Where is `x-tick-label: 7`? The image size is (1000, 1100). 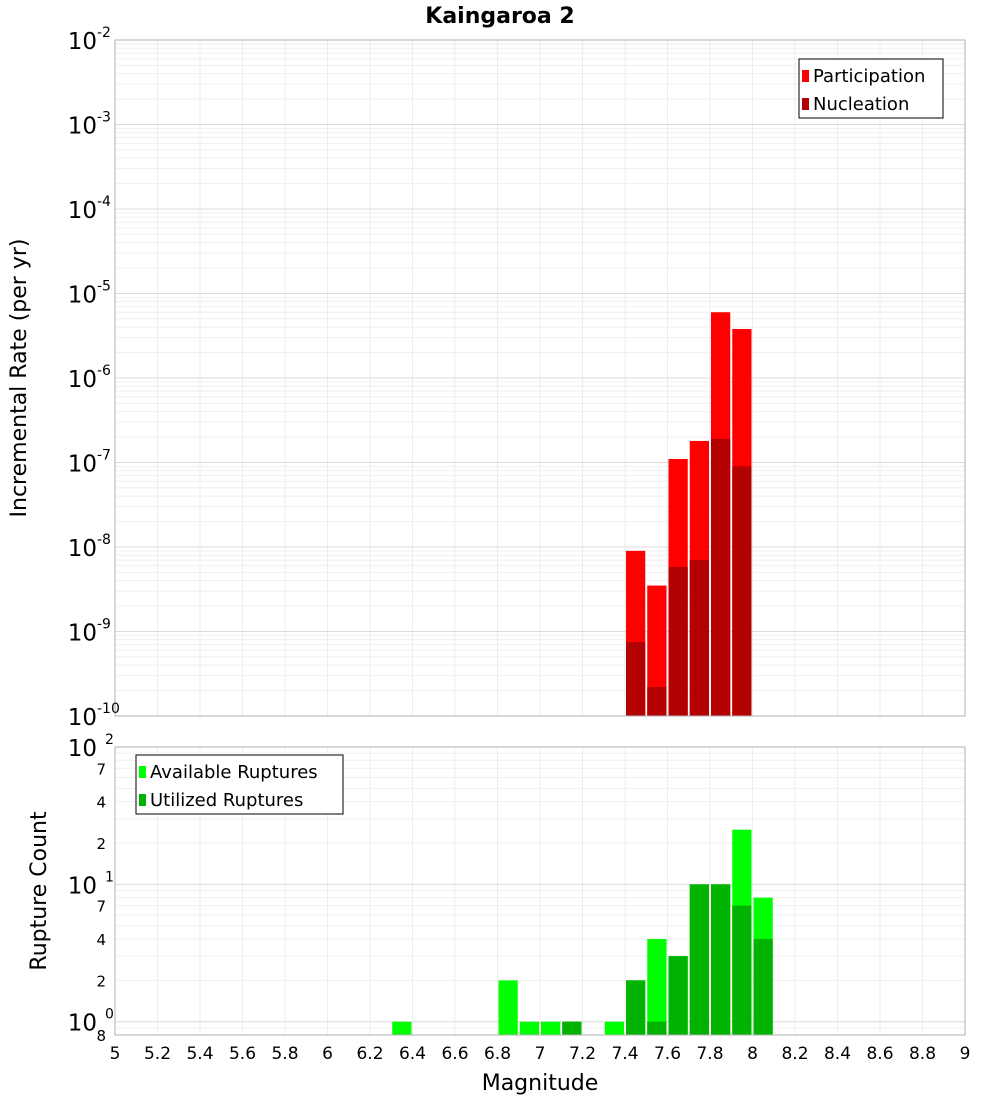 x-tick-label: 7 is located at coordinates (540, 1054).